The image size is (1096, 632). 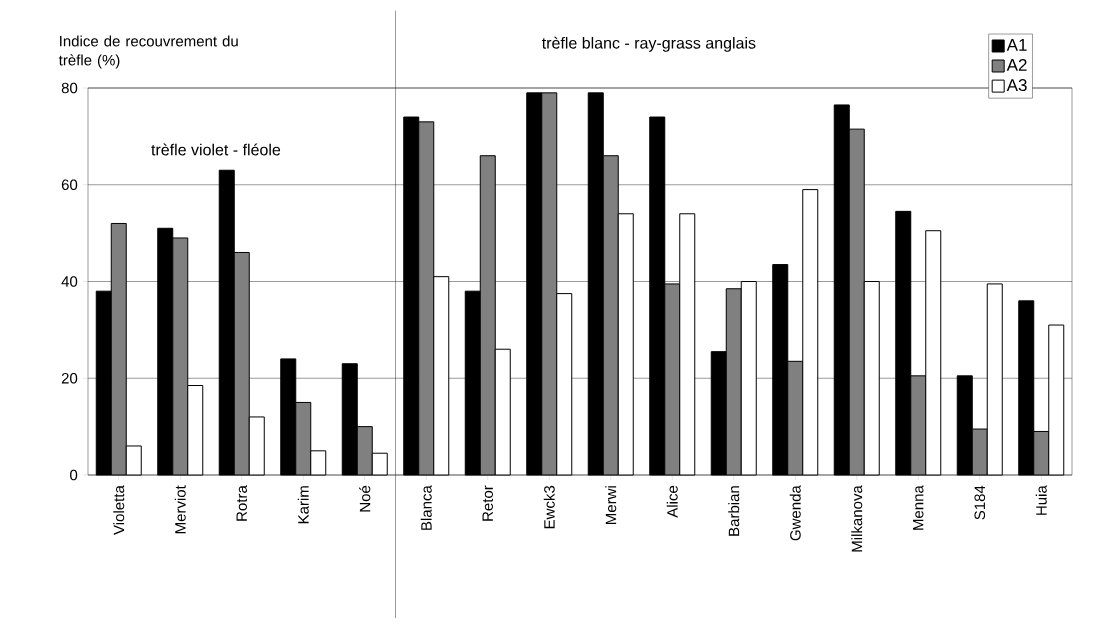 What do you see at coordinates (918, 507) in the screenshot?
I see `x-tick-label: Menna` at bounding box center [918, 507].